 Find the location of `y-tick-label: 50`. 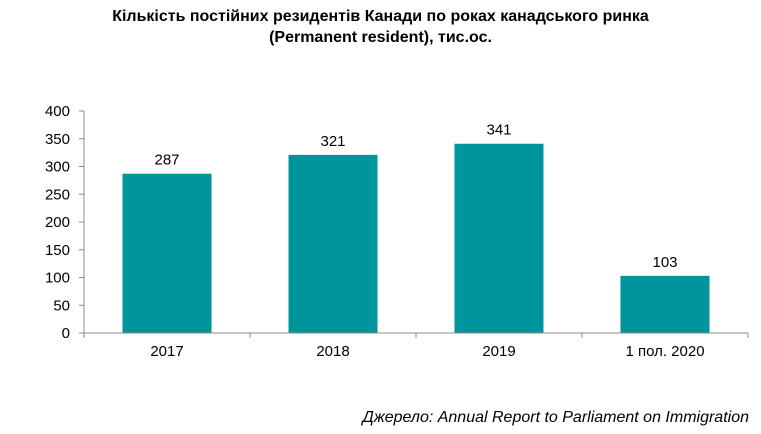

y-tick-label: 50 is located at coordinates (61, 305).